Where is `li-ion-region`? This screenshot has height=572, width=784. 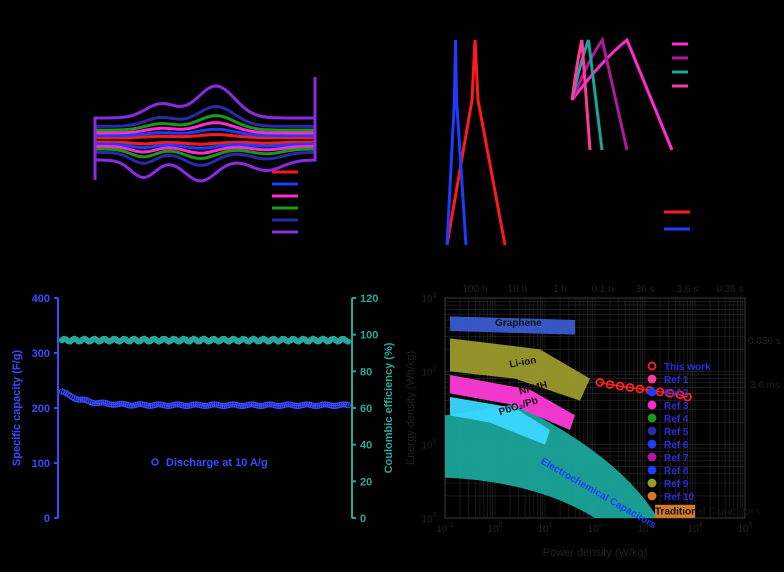
li-ion-region is located at coordinates (520, 369).